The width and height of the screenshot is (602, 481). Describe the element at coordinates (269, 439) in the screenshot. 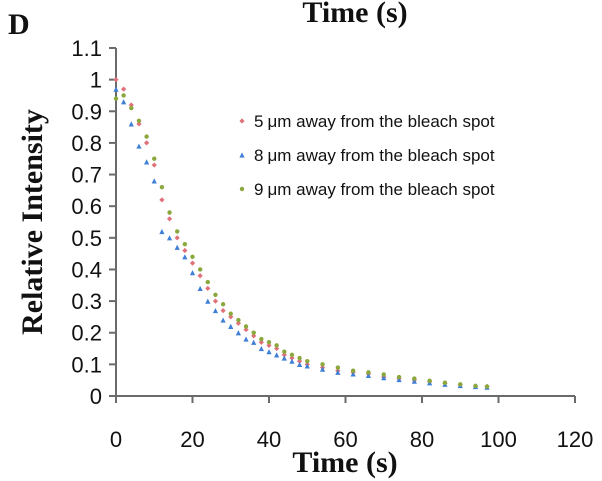

I see `x-tick-label: 40` at that location.